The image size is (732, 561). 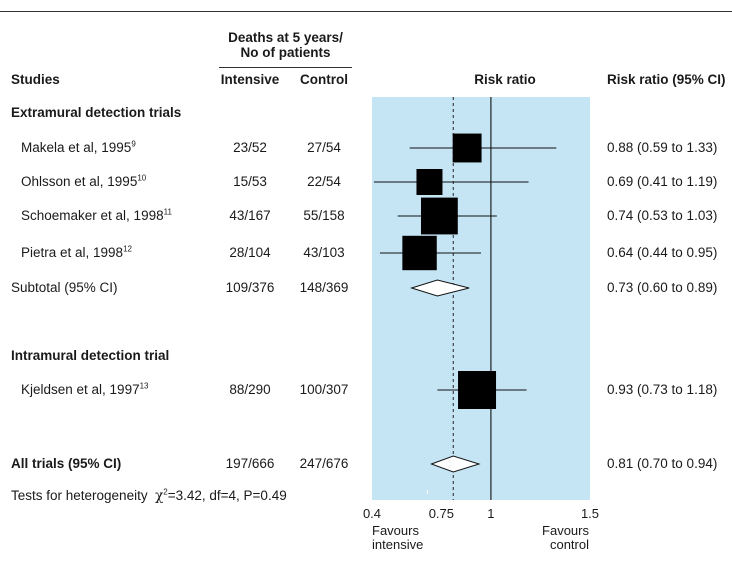 What do you see at coordinates (324, 463) in the screenshot?
I see `control-value: 247/676` at bounding box center [324, 463].